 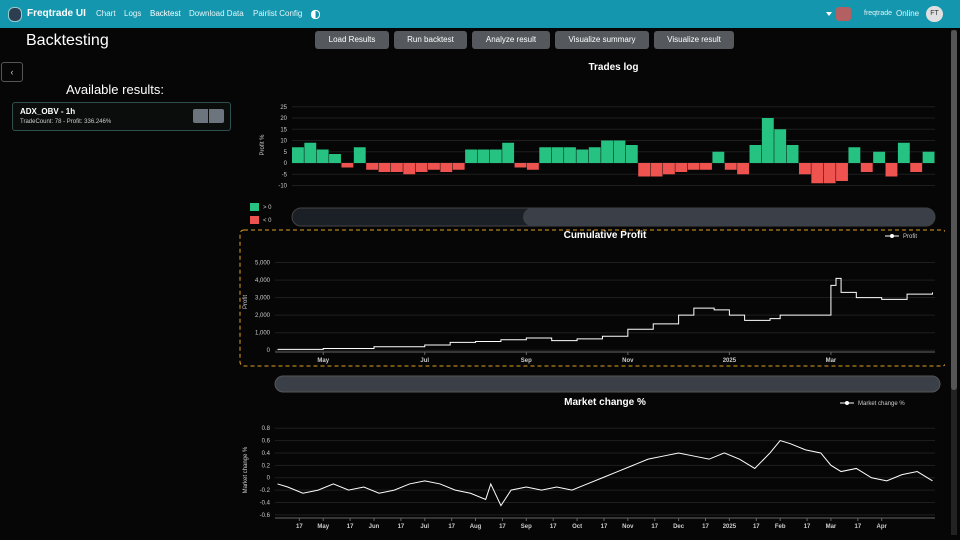 What do you see at coordinates (829, 14) in the screenshot?
I see `dropdown-caret` at bounding box center [829, 14].